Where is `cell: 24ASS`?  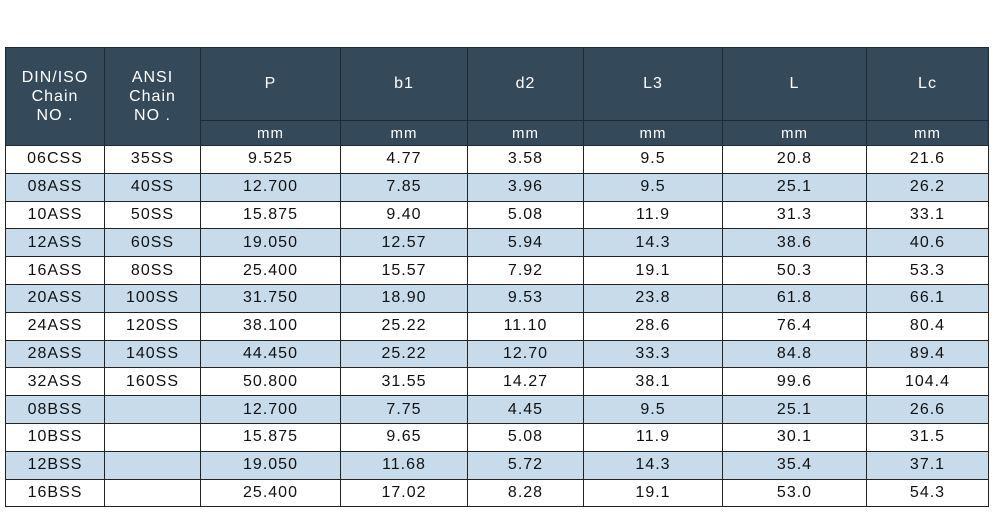
cell: 24ASS is located at coordinates (55, 326).